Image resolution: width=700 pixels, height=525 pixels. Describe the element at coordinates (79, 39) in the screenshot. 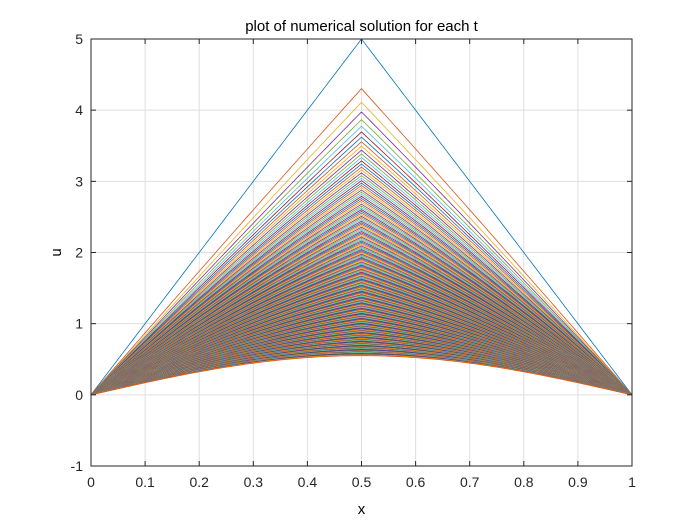

I see `y-tick-label: 5` at that location.